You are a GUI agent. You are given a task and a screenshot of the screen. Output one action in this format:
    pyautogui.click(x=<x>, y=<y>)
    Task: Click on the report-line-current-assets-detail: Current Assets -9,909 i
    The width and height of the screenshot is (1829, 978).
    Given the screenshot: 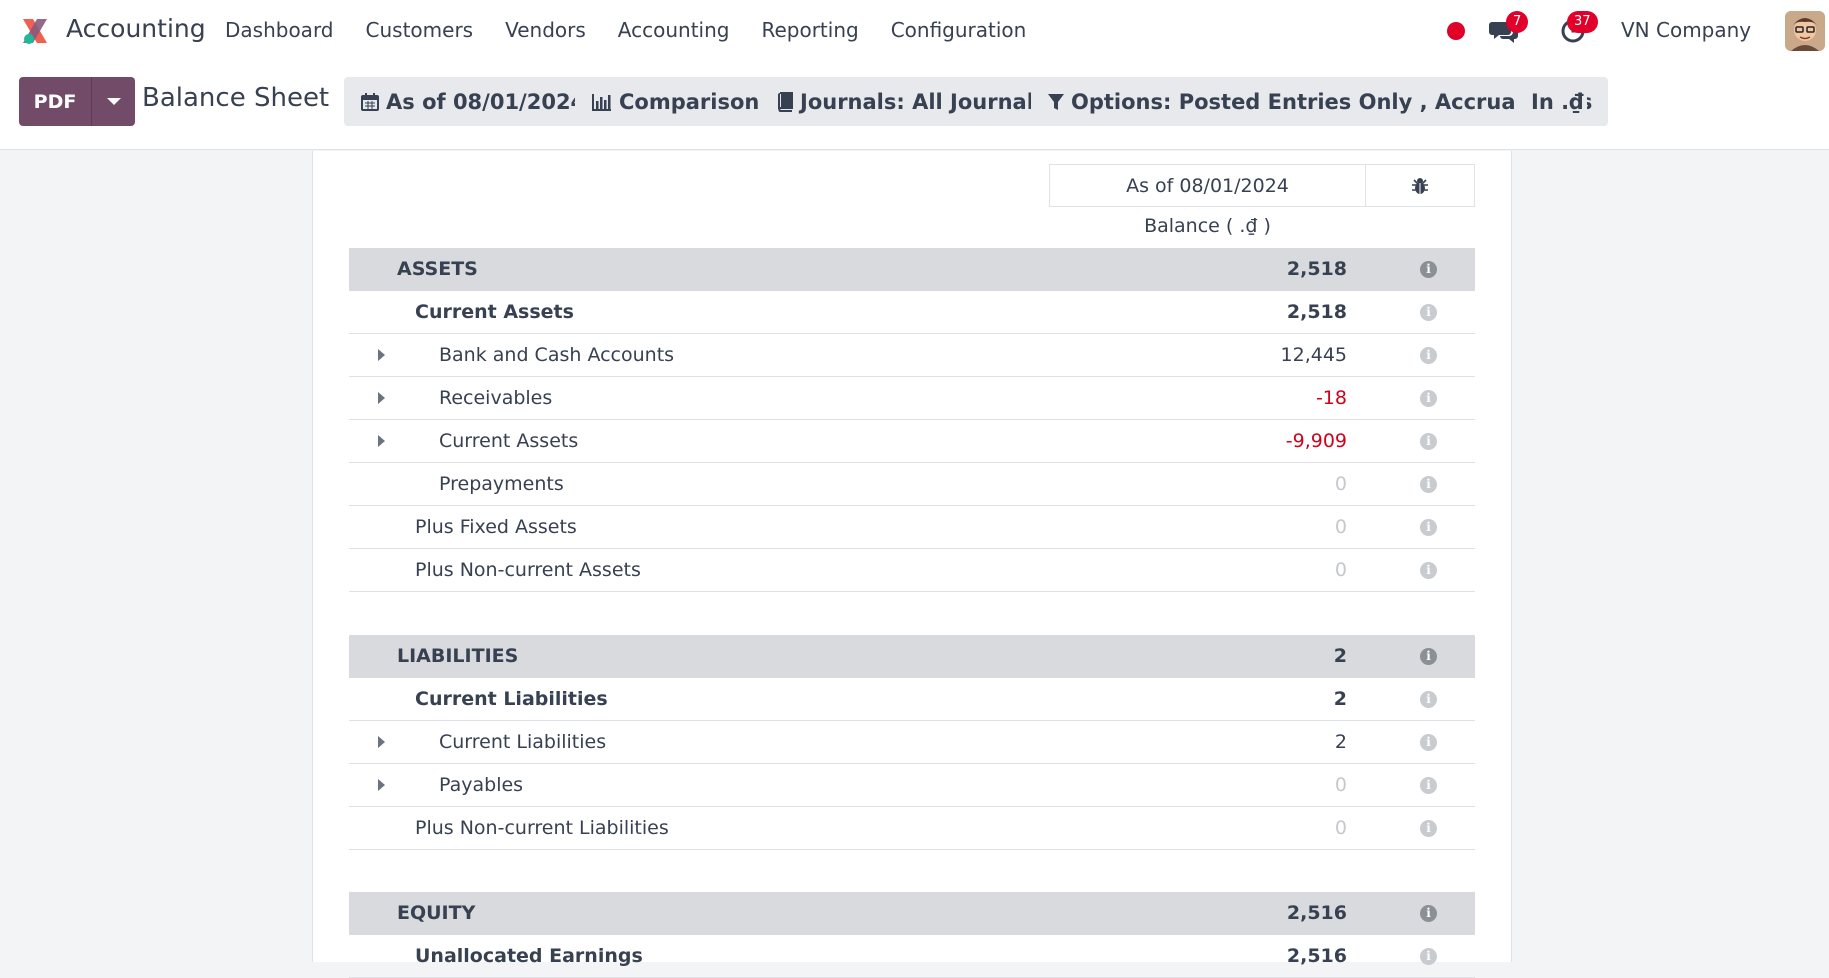 What is the action you would take?
    pyautogui.click(x=912, y=441)
    